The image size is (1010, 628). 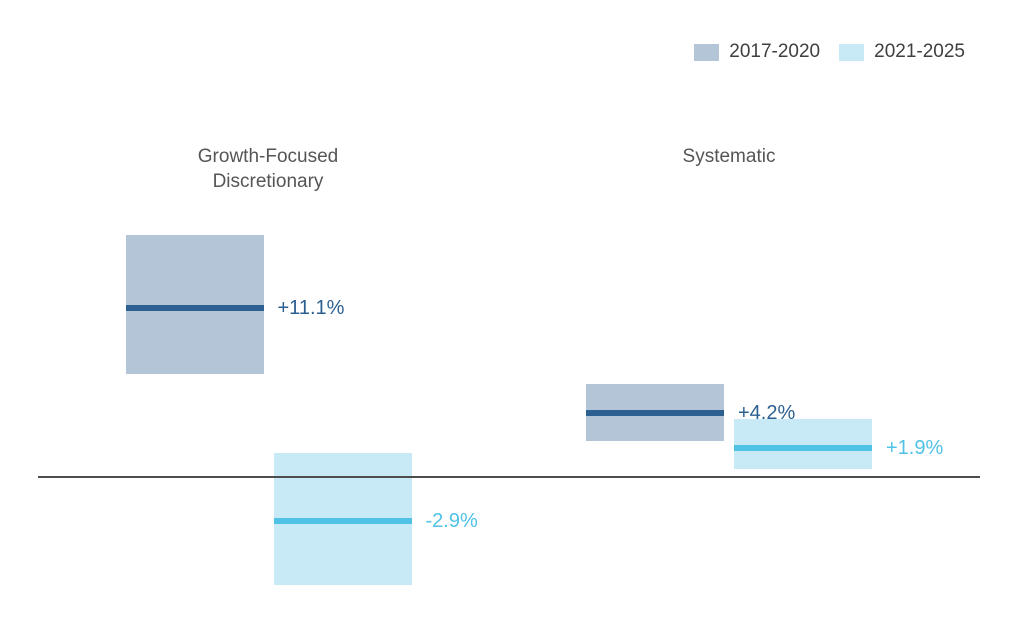 What do you see at coordinates (194, 308) in the screenshot?
I see `mean-line-2017-2020-growth-focused-discretionary` at bounding box center [194, 308].